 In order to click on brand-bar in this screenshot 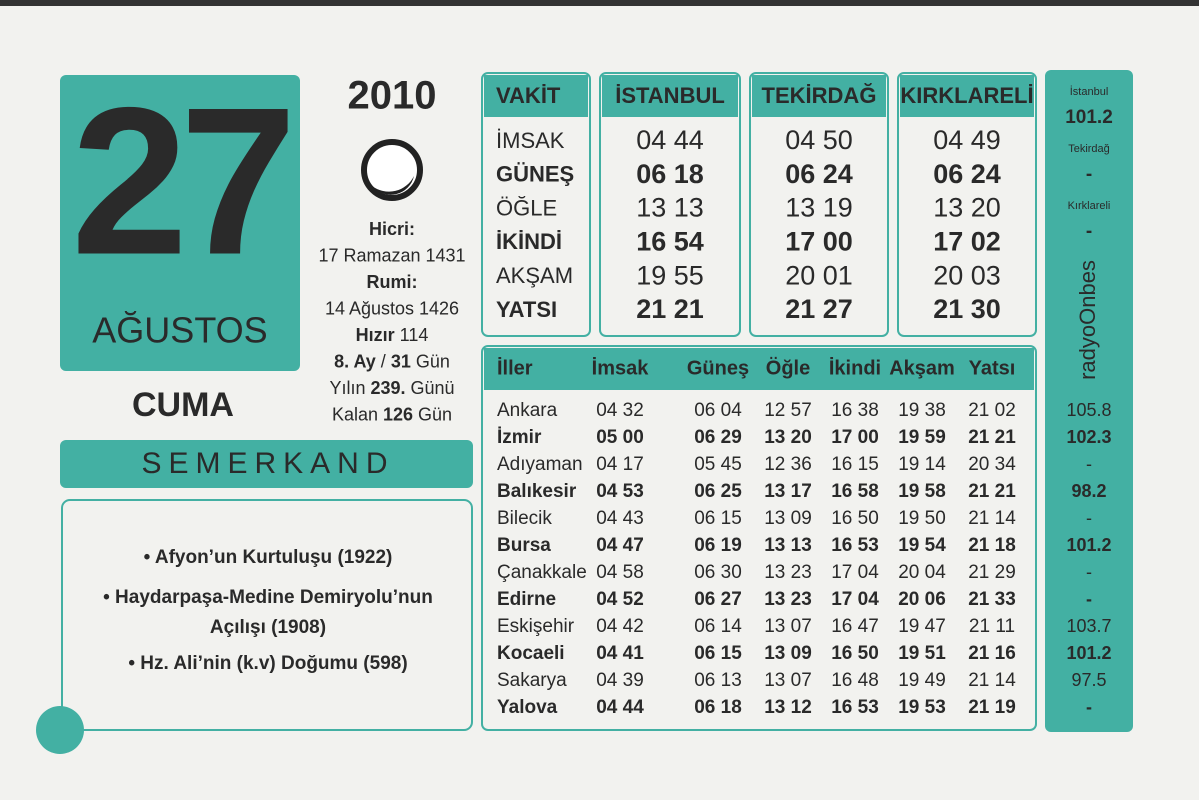, I will do `click(266, 464)`.